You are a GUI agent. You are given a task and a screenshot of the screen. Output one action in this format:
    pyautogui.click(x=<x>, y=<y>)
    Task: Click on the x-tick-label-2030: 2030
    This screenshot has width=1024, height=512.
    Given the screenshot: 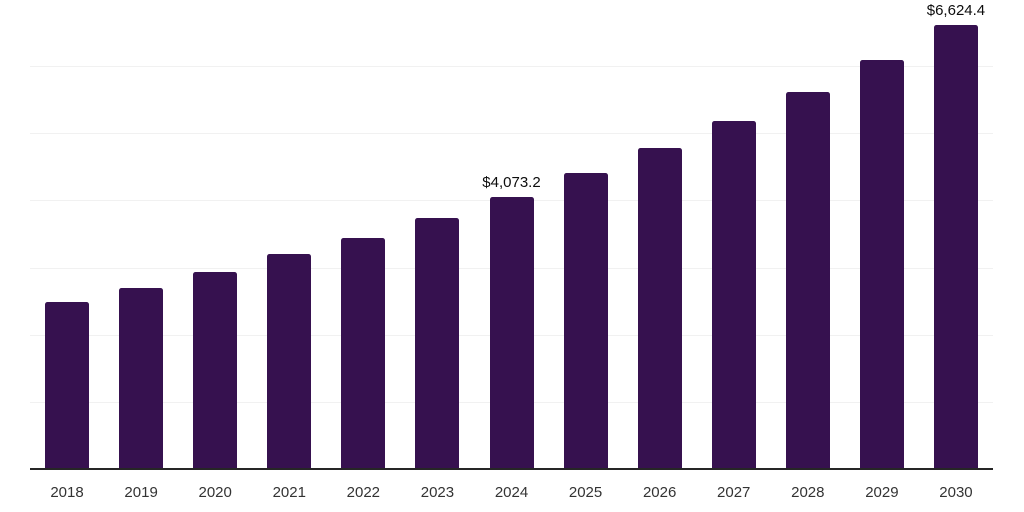 What is the action you would take?
    pyautogui.click(x=956, y=492)
    